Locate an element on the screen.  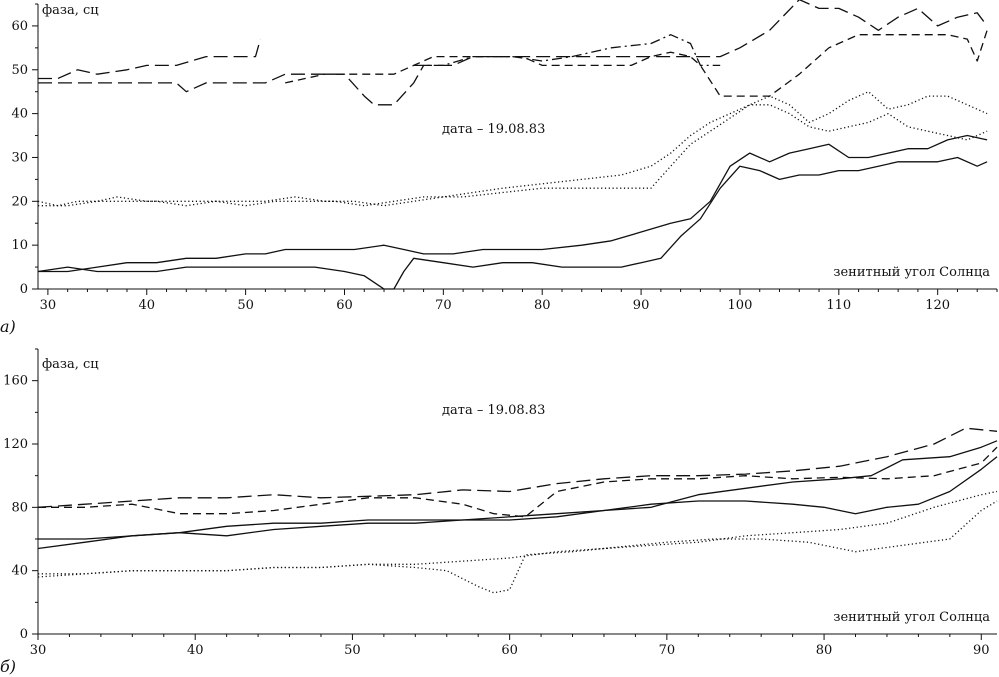
y-tick-label: 120 is located at coordinates (15, 444).